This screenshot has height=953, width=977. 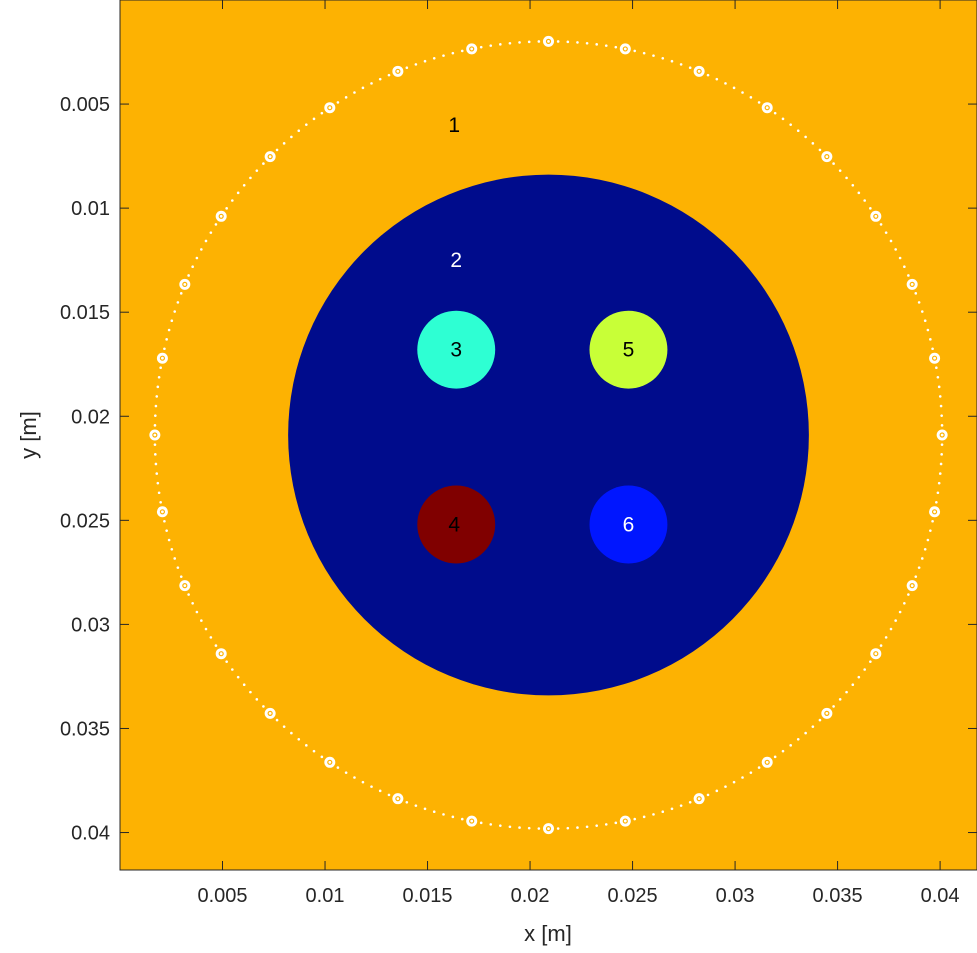 I want to click on y-tick-label: 0.03, so click(x=90, y=625).